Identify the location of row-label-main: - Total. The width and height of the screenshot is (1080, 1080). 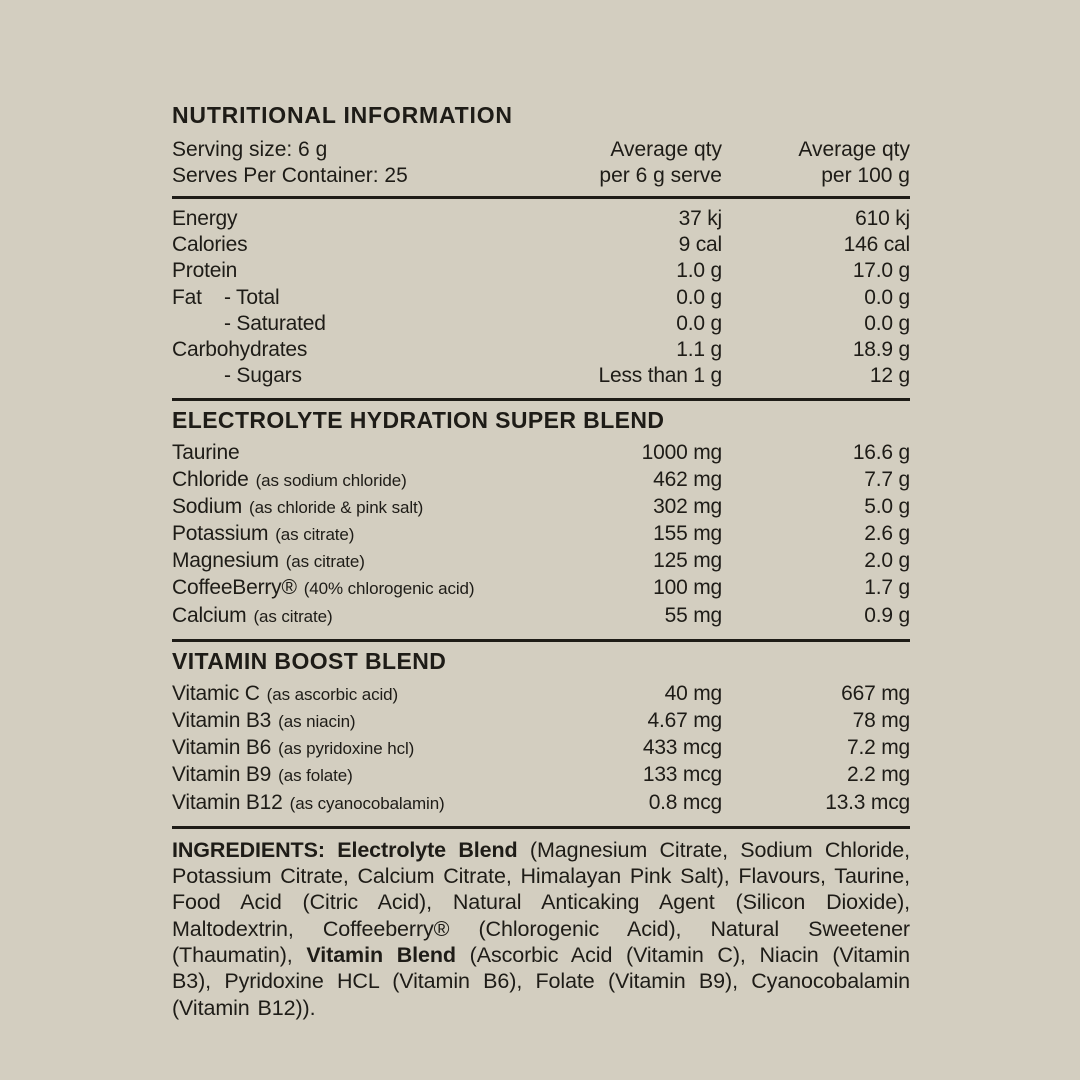
(252, 297).